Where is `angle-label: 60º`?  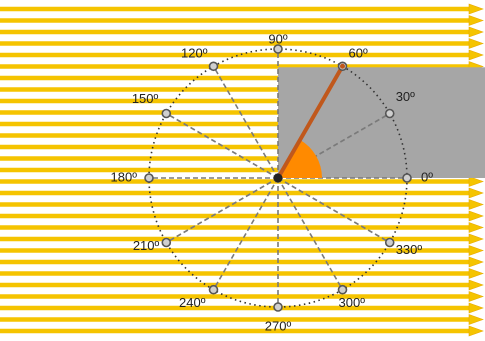
angle-label: 60º is located at coordinates (358, 53).